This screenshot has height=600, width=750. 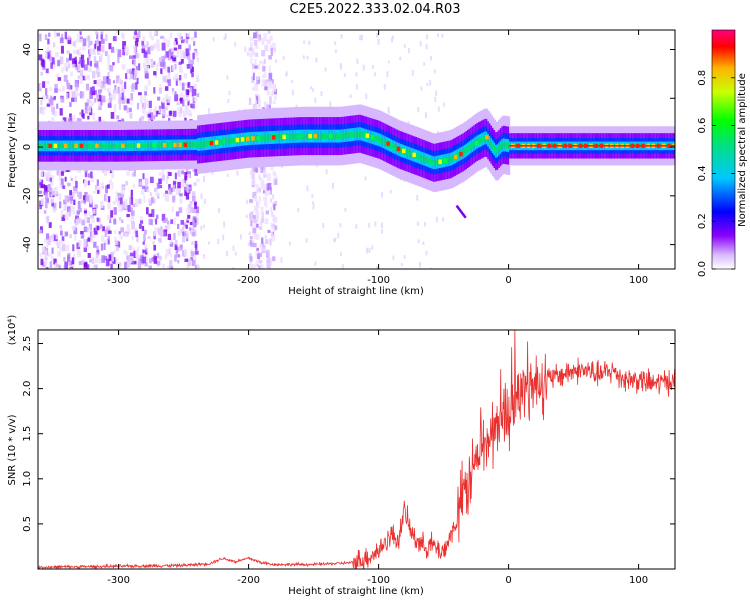 What do you see at coordinates (12, 330) in the screenshot?
I see `bottom-y-multiplier: (x10⁴)` at bounding box center [12, 330].